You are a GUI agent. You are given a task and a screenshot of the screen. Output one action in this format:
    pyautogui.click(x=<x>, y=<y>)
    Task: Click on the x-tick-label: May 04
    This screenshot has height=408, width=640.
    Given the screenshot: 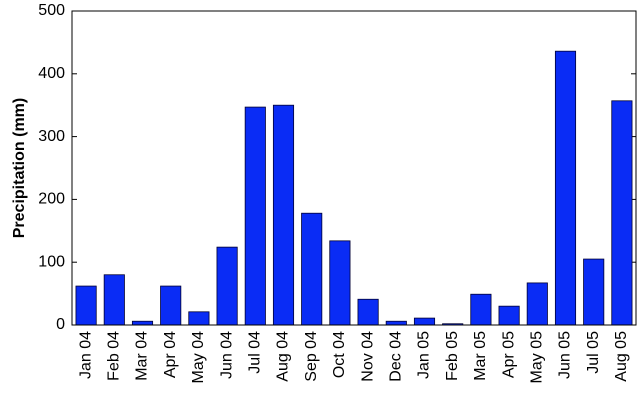 What is the action you would take?
    pyautogui.click(x=198, y=357)
    